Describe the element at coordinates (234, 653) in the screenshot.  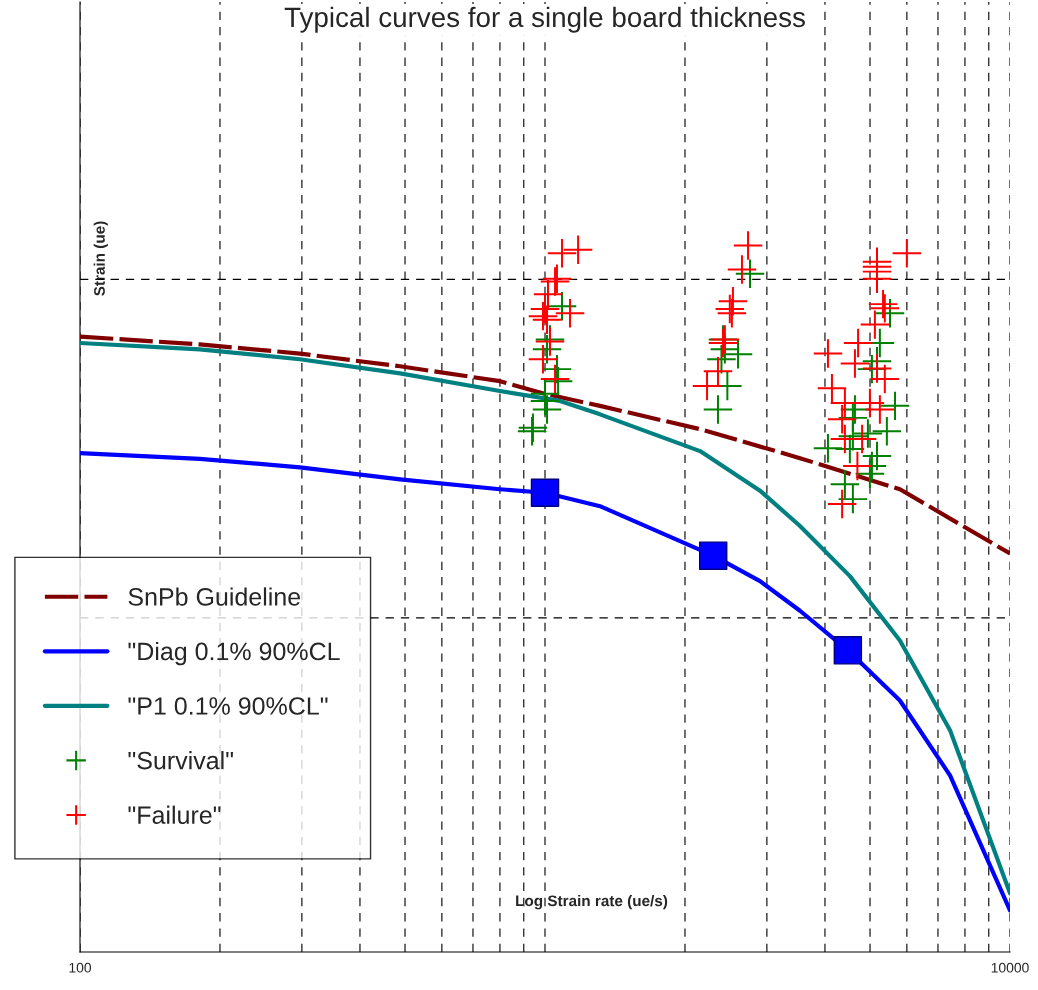
I see `legend-label: "Diag 0.1% 90%CL` at that location.